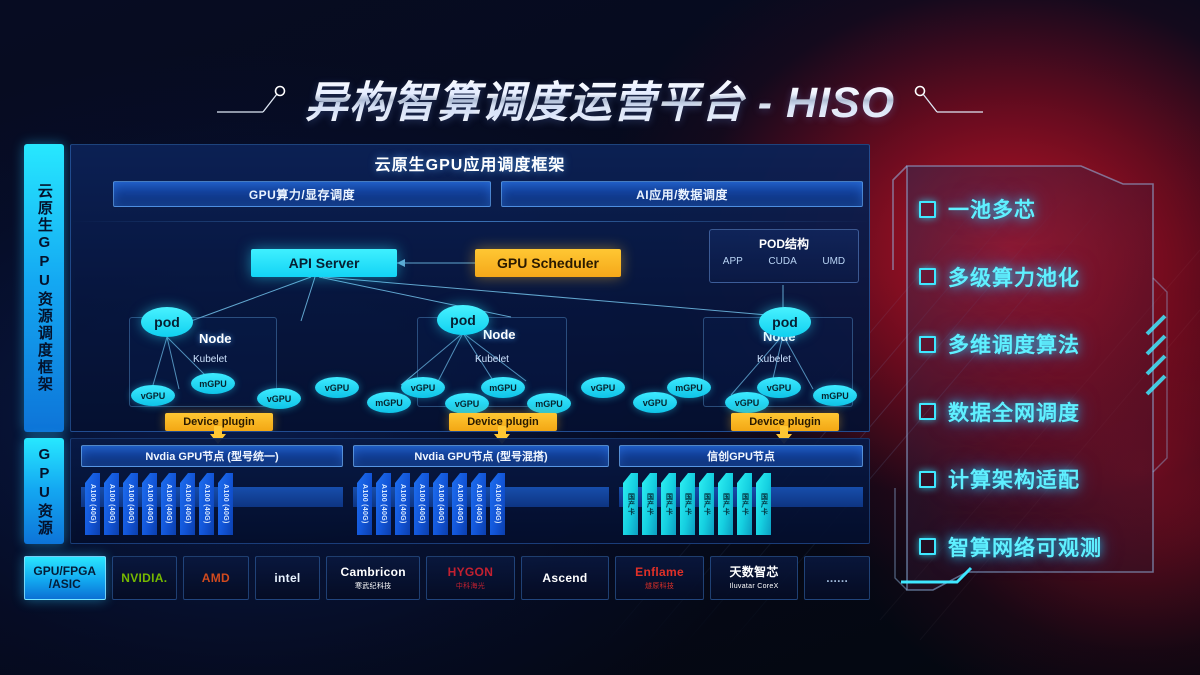 This screenshot has width=1200, height=675. Describe the element at coordinates (659, 578) in the screenshot. I see `vendor-logo-cell: Enflame 燧原科技` at that location.